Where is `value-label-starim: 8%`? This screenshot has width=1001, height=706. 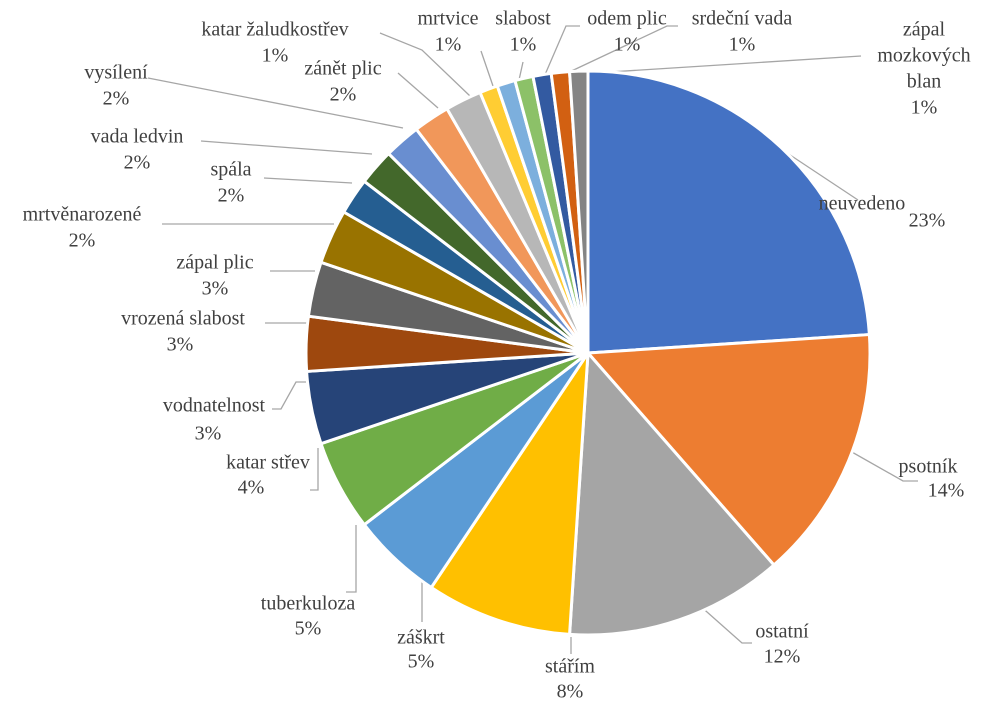
value-label-starim: 8% is located at coordinates (570, 692).